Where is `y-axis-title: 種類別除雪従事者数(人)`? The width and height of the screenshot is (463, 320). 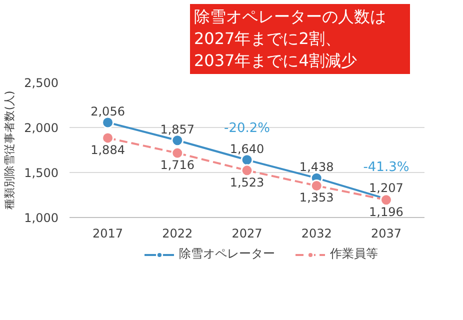
y-axis-title: 種類別除雪従事者数(人) is located at coordinates (9, 150).